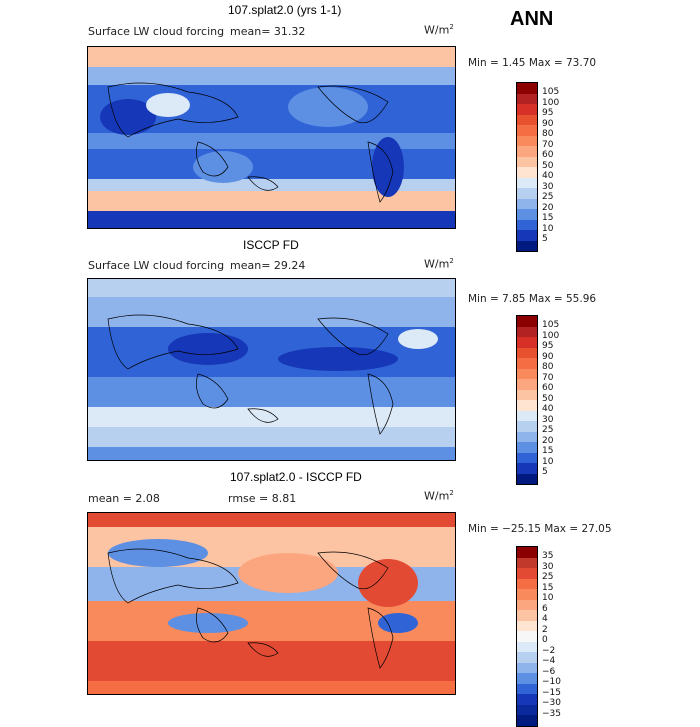  Describe the element at coordinates (439, 496) in the screenshot. I see `panel3-units: W/m2` at that location.